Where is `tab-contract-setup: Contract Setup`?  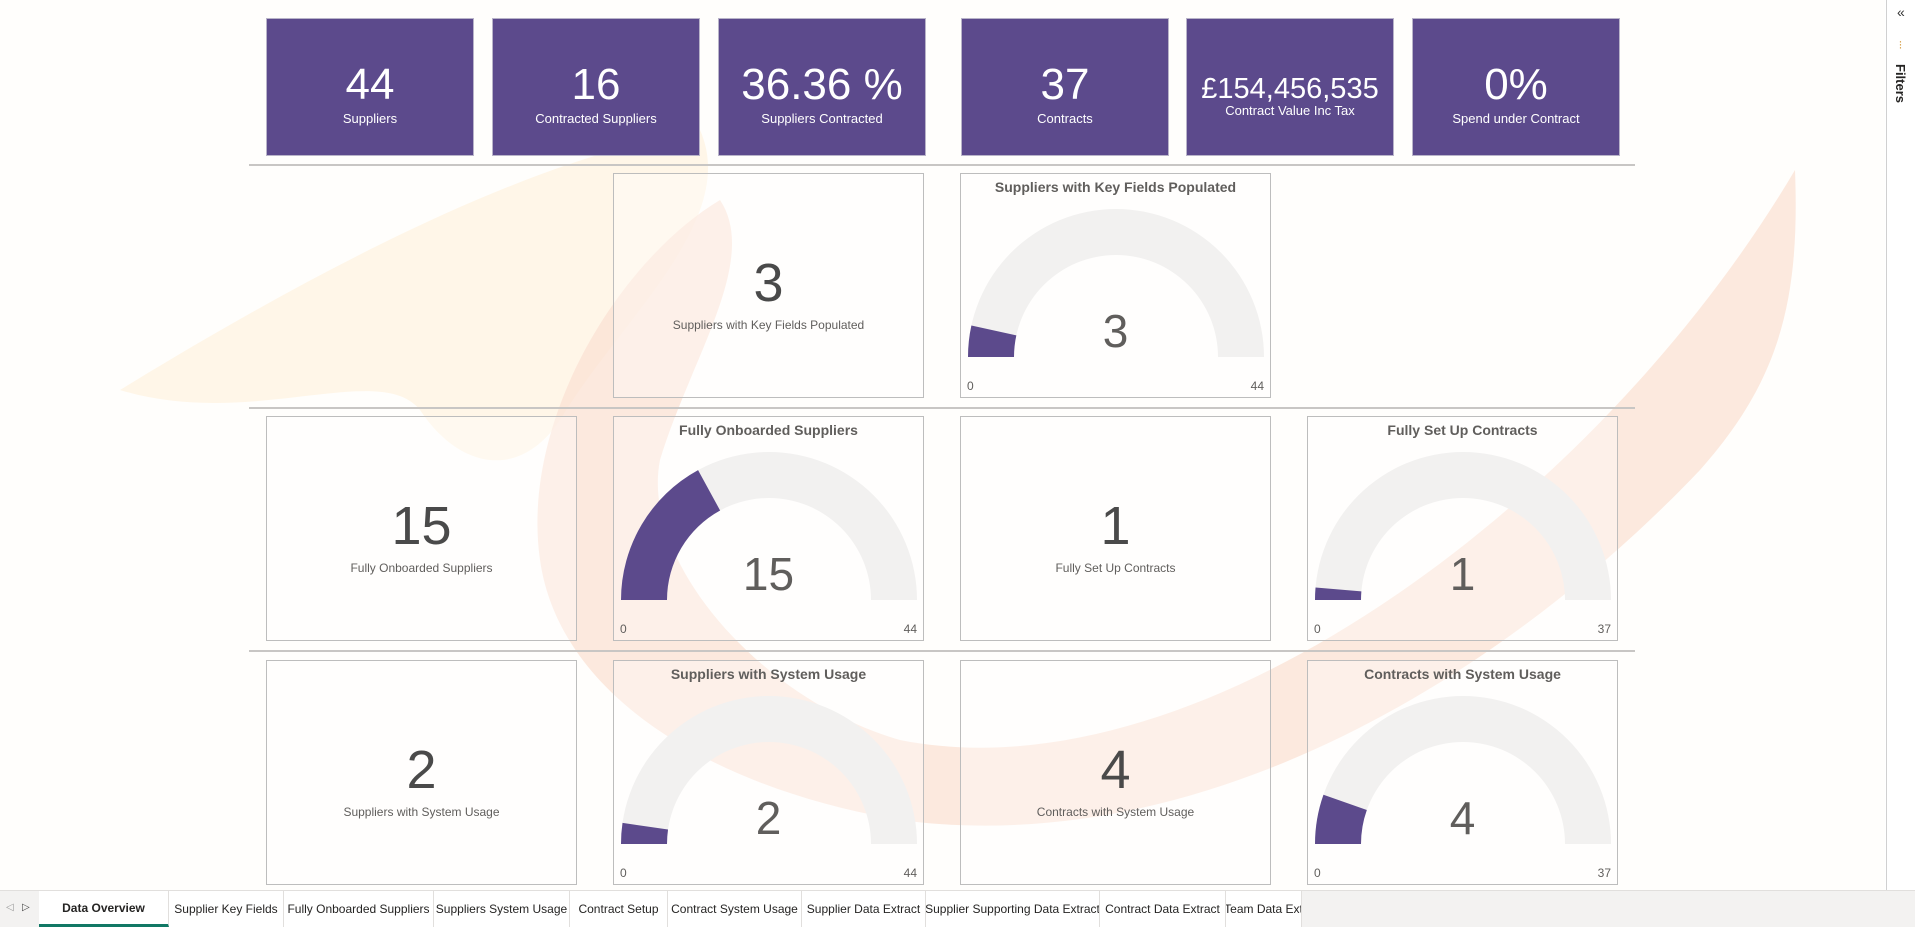
tab-contract-setup: Contract Setup is located at coordinates (619, 909).